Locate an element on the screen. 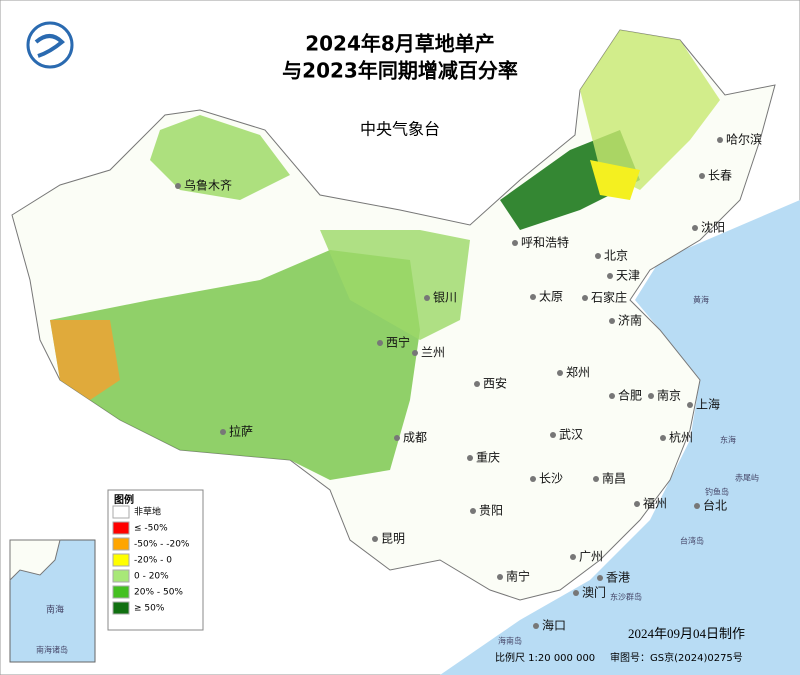 This screenshot has height=675, width=800. city-label: 南昌 is located at coordinates (614, 478).